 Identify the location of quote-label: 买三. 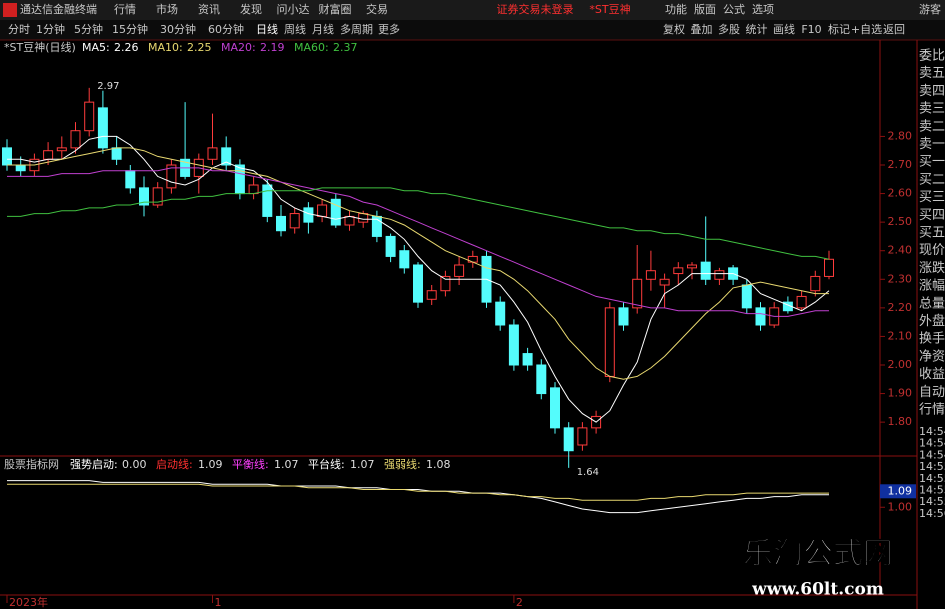
(932, 197).